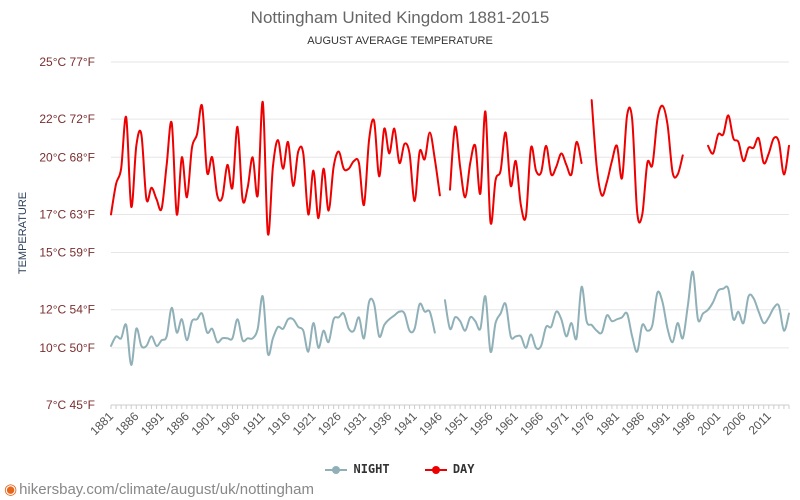 The height and width of the screenshot is (500, 800). What do you see at coordinates (380, 423) in the screenshot?
I see `x-tick-label: 1936` at bounding box center [380, 423].